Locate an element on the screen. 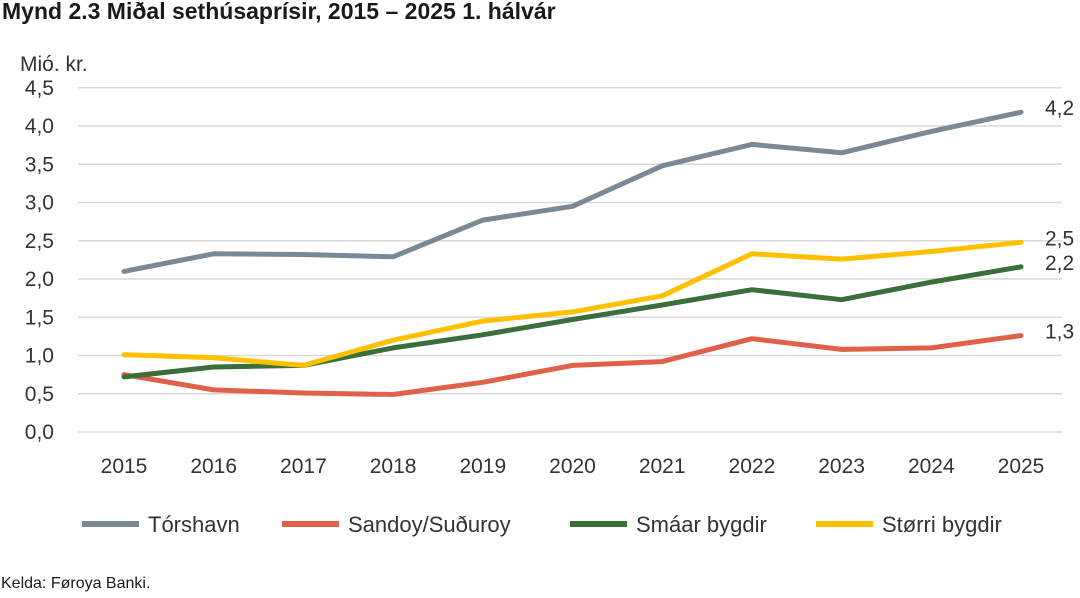  x-tick-label: 2022 is located at coordinates (752, 466).